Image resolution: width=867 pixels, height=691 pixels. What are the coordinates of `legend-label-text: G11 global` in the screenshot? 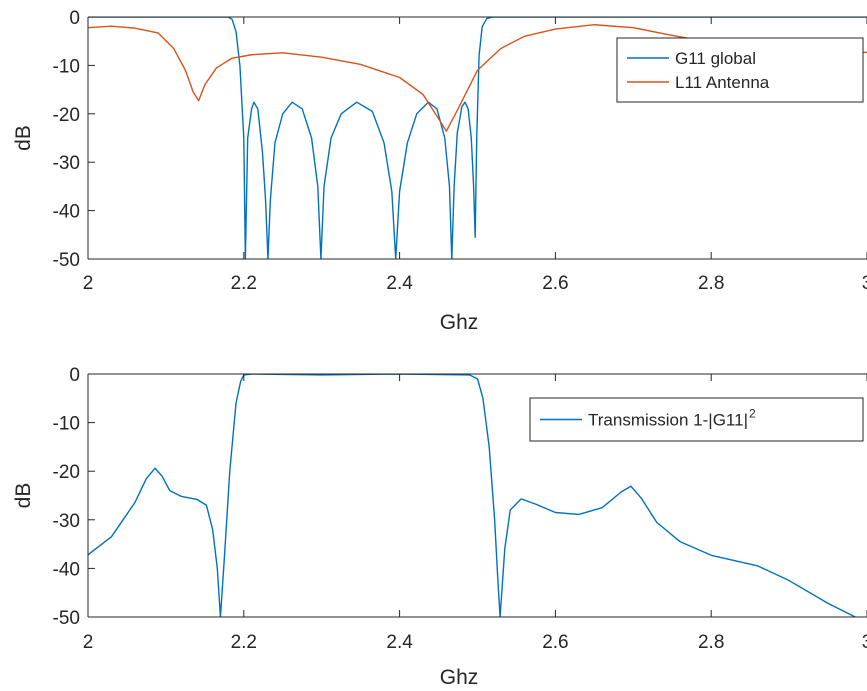 It's located at (715, 58).